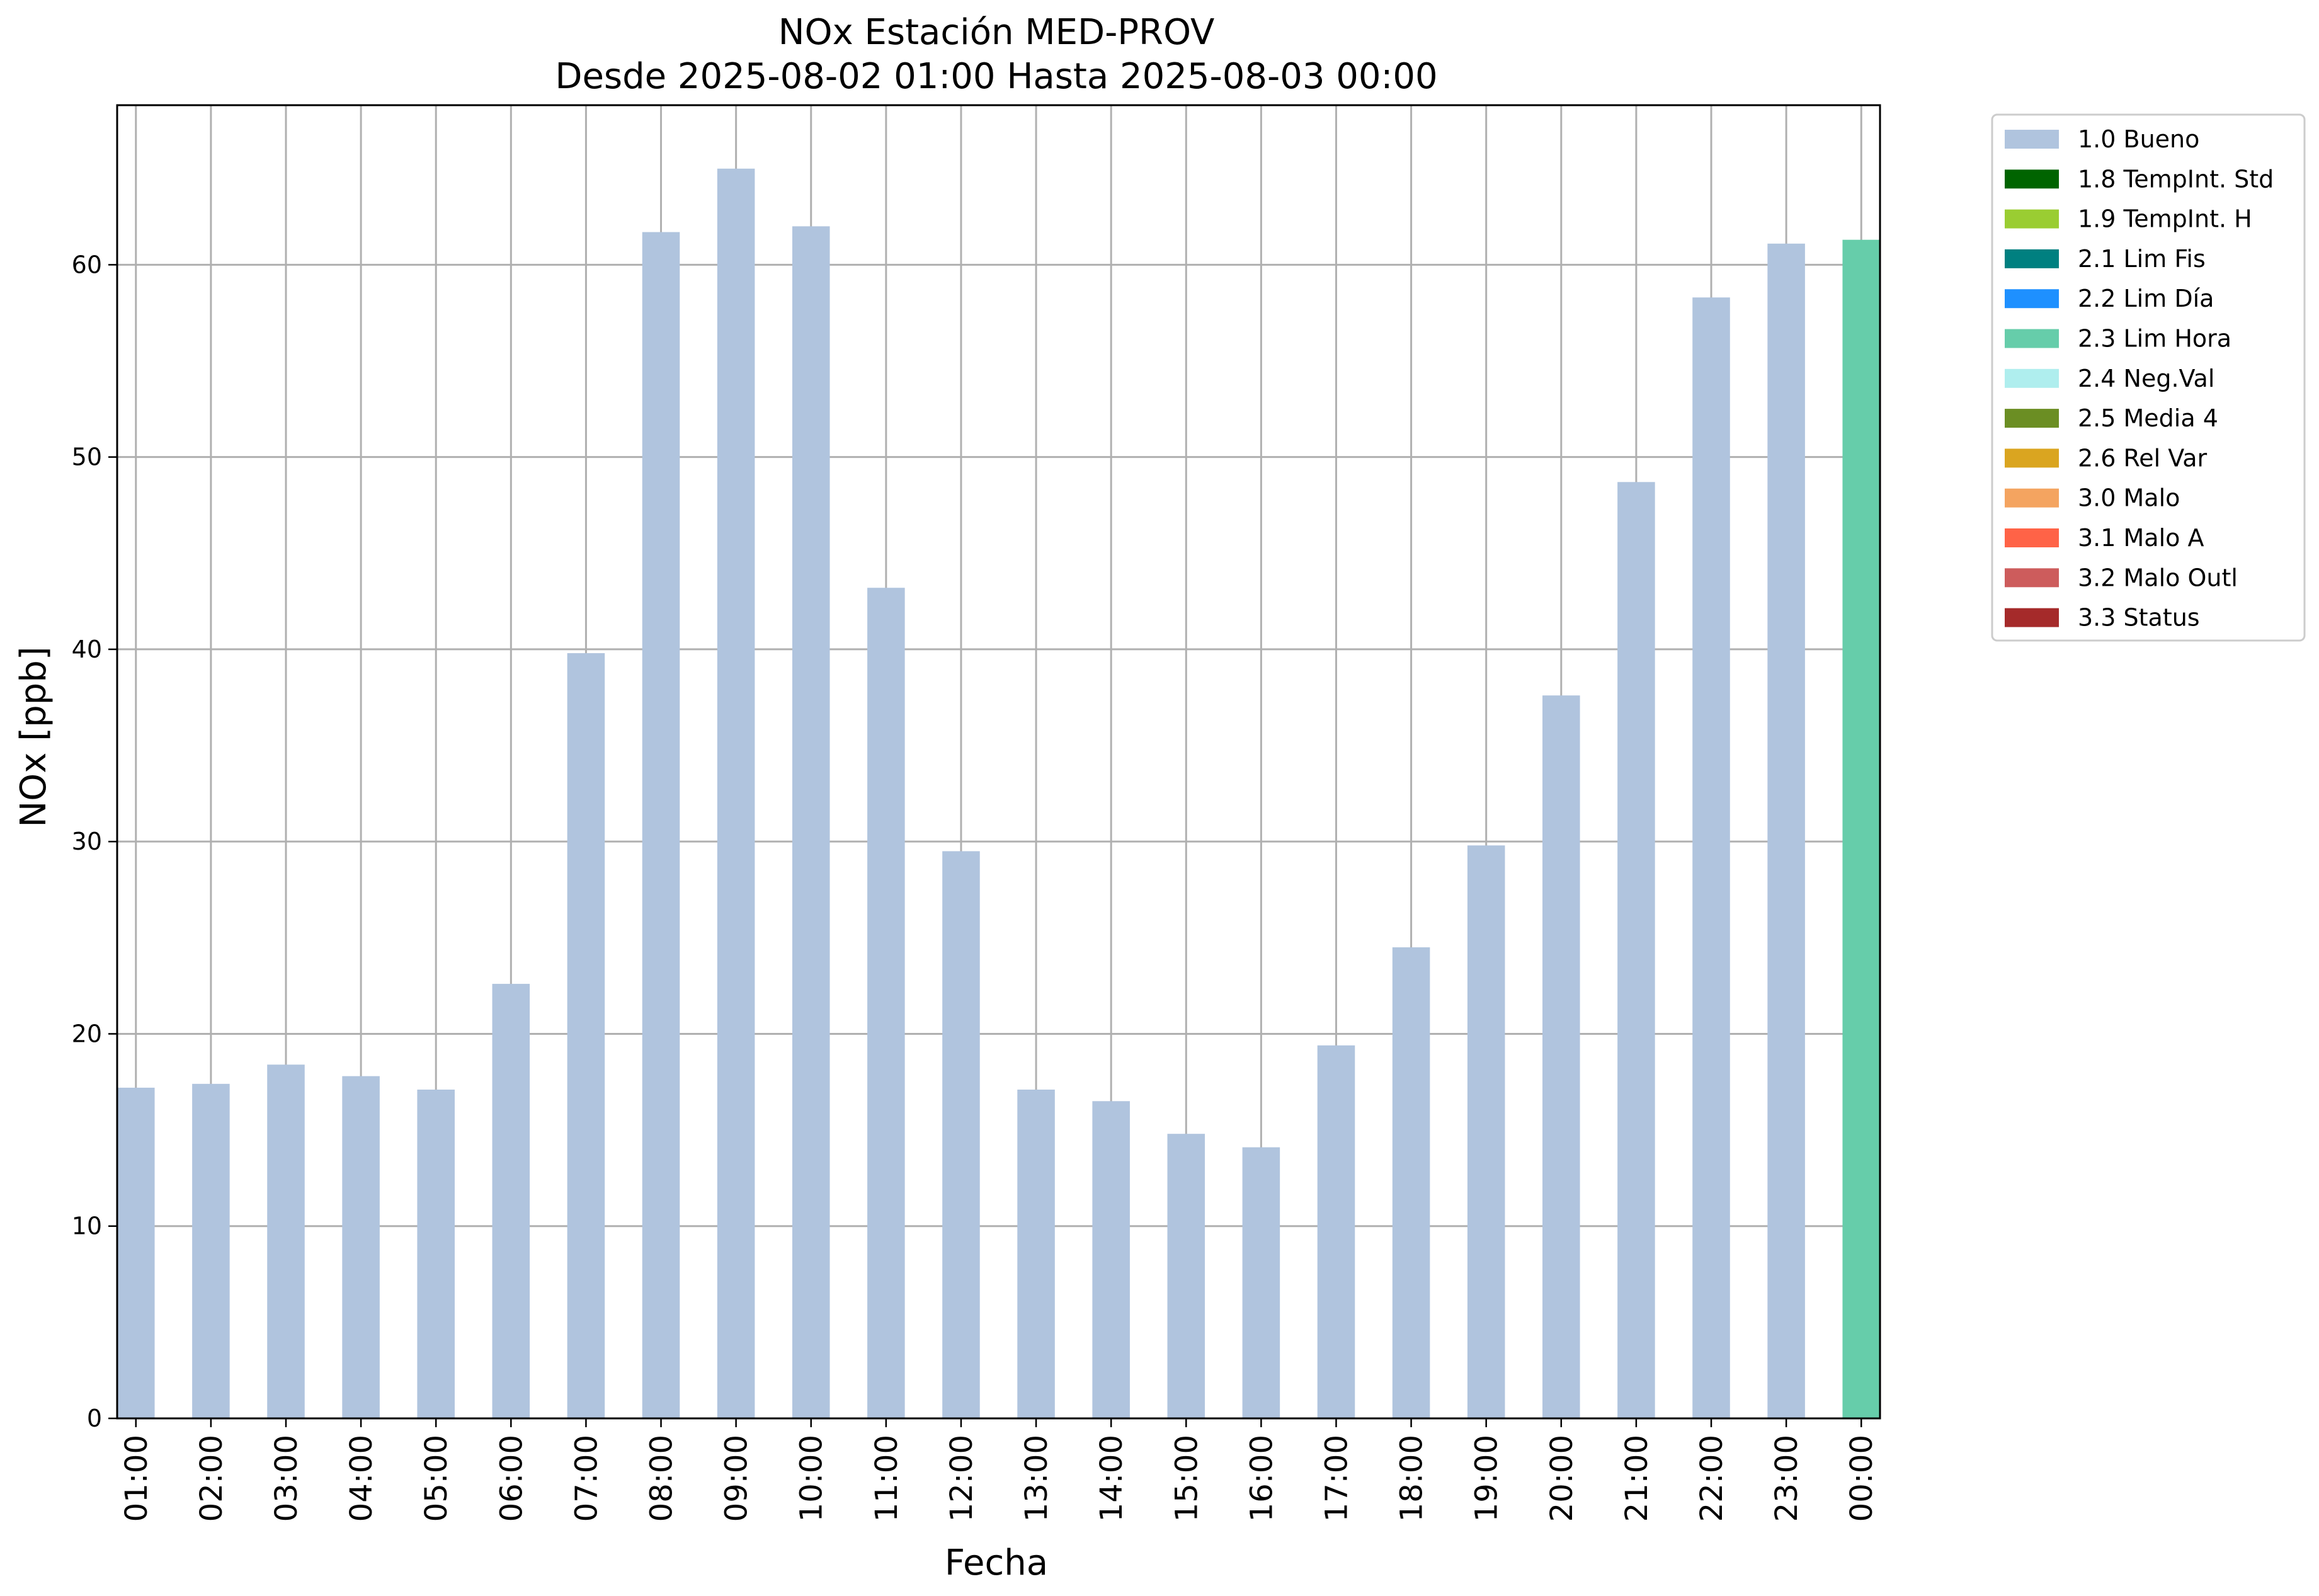  What do you see at coordinates (2139, 618) in the screenshot?
I see `legend-label: 3.3 Status` at bounding box center [2139, 618].